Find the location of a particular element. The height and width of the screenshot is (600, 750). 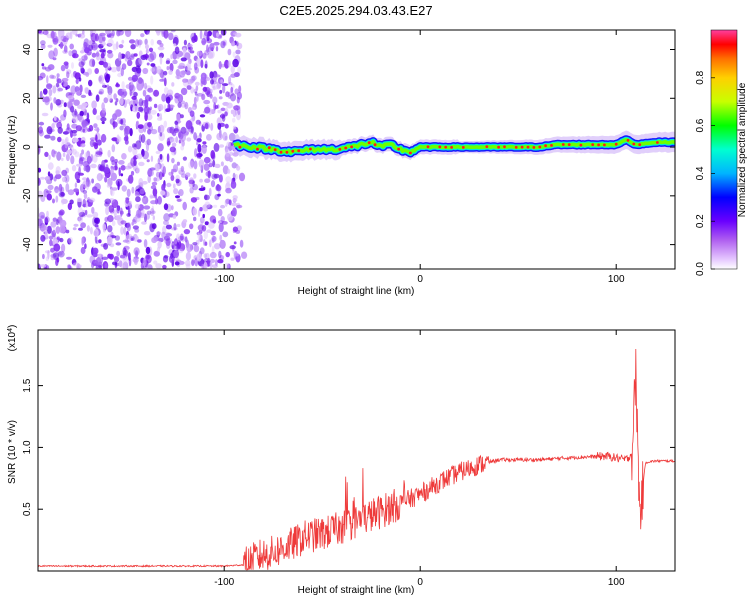

spectrogram-noise-region is located at coordinates (144, 149).